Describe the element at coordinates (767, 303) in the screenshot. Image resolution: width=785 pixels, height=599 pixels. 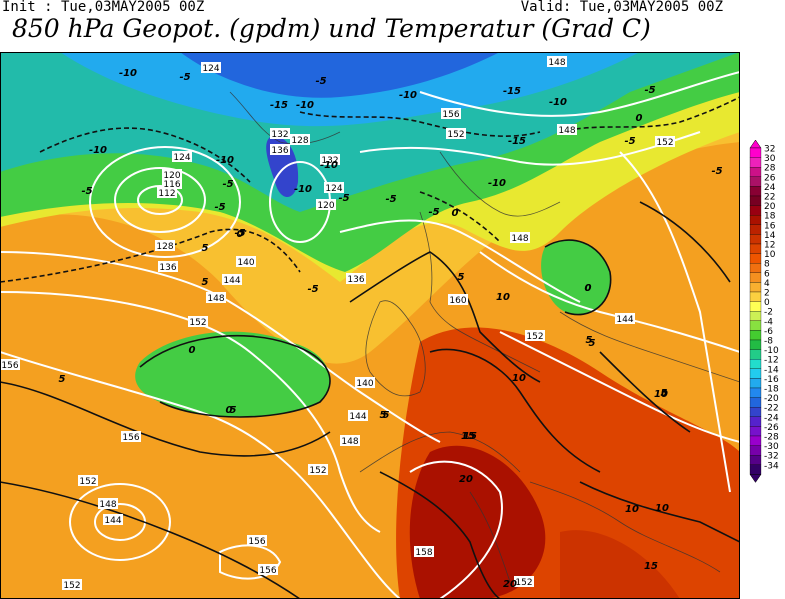
I see `colorbar-label: 0` at that location.